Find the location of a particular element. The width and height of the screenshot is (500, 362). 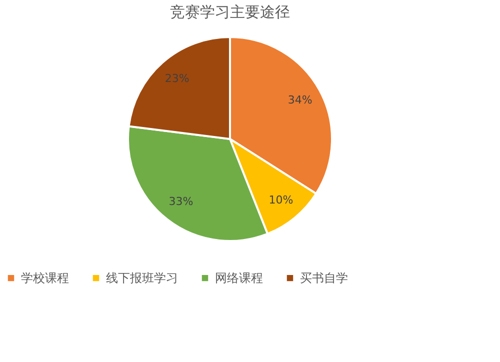

data-label: 34% is located at coordinates (300, 99).